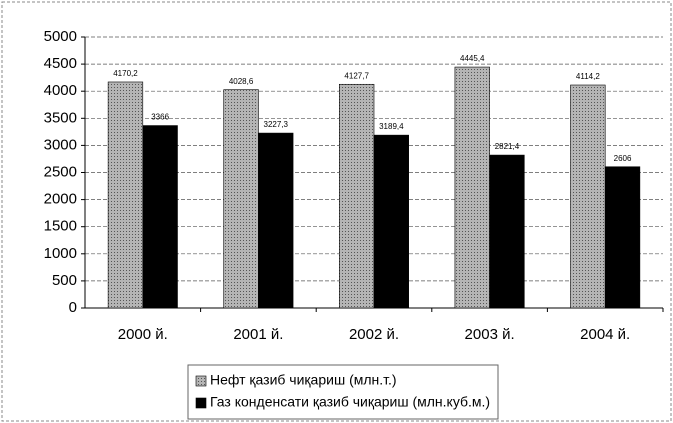 The image size is (673, 423). Describe the element at coordinates (391, 126) in the screenshot. I see `data-label: 3189,4` at that location.